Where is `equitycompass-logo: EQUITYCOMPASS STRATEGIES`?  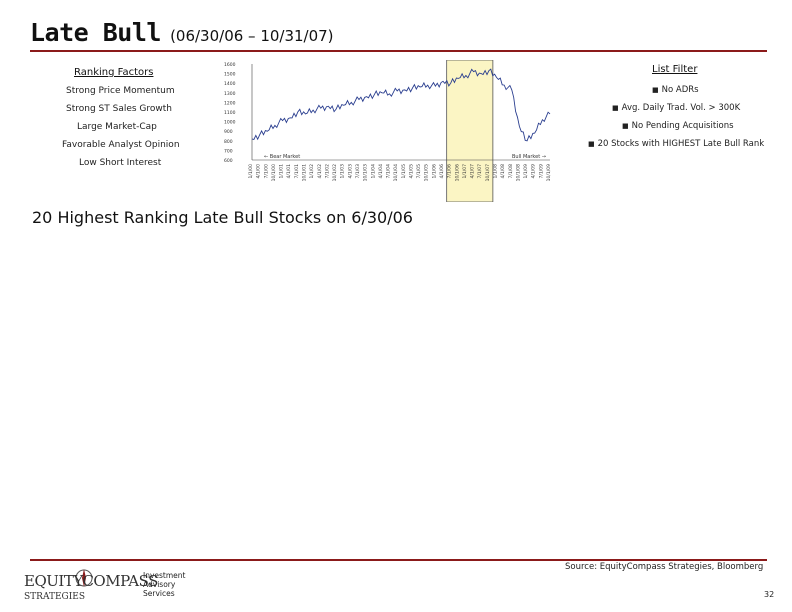 equitycompass-logo: EQUITYCOMPASS STRATEGIES is located at coordinates (91, 587).